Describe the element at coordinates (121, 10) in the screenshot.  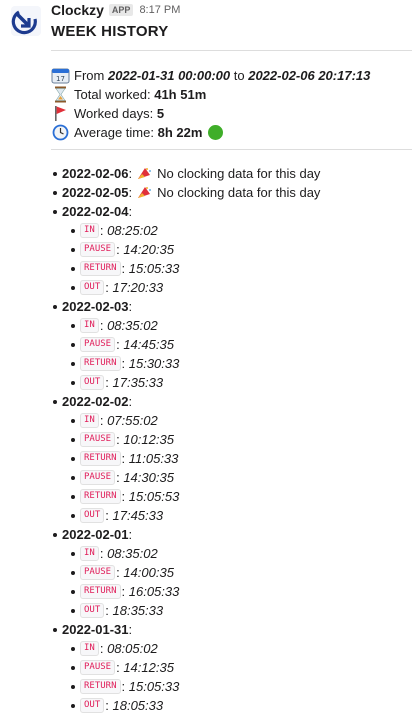
I see `app-badge: APP` at that location.